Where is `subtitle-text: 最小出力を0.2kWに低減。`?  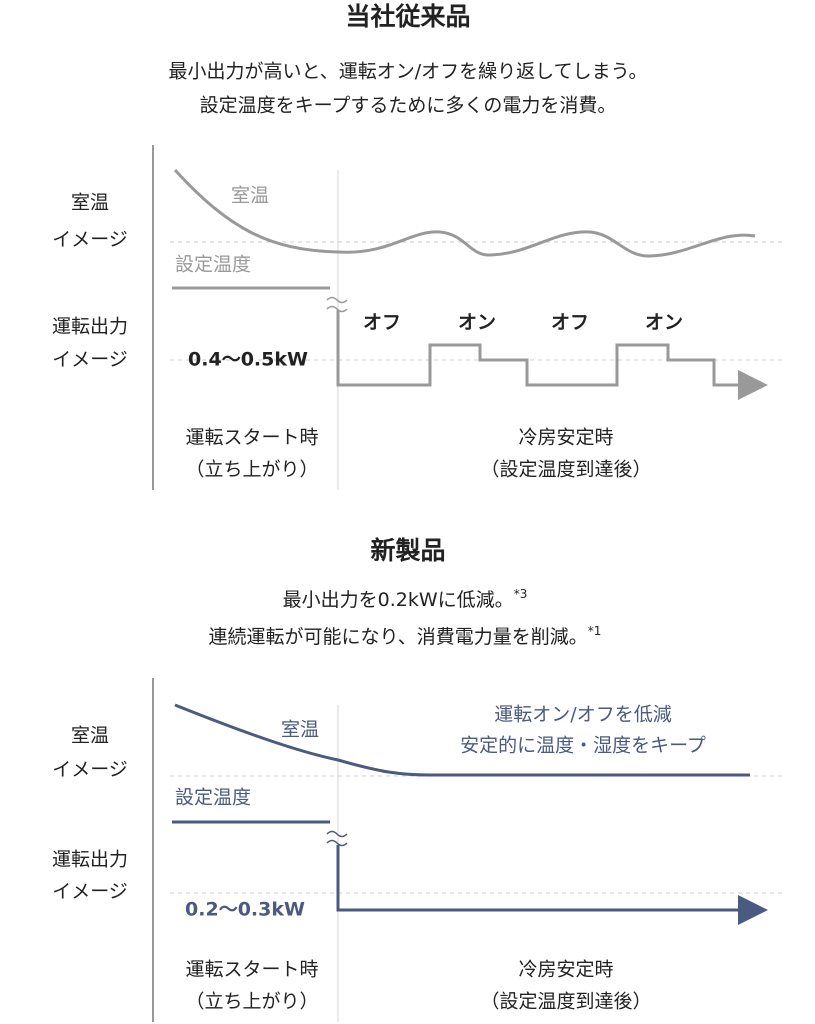
subtitle-text: 最小出力を0.2kWに低減。 is located at coordinates (398, 600).